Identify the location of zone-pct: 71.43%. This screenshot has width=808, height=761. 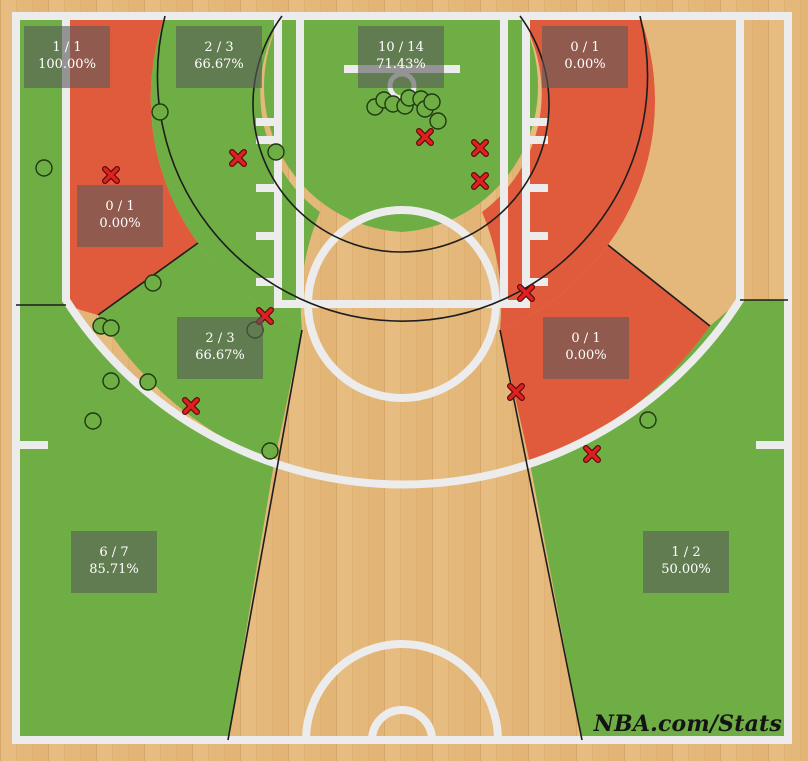
(401, 64).